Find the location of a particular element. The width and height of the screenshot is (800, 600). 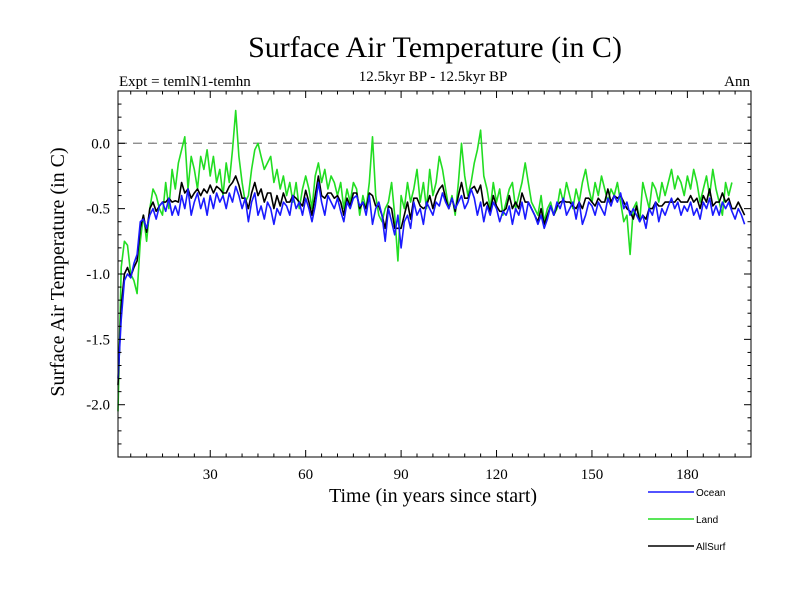

legend-label-land: Land is located at coordinates (707, 520).